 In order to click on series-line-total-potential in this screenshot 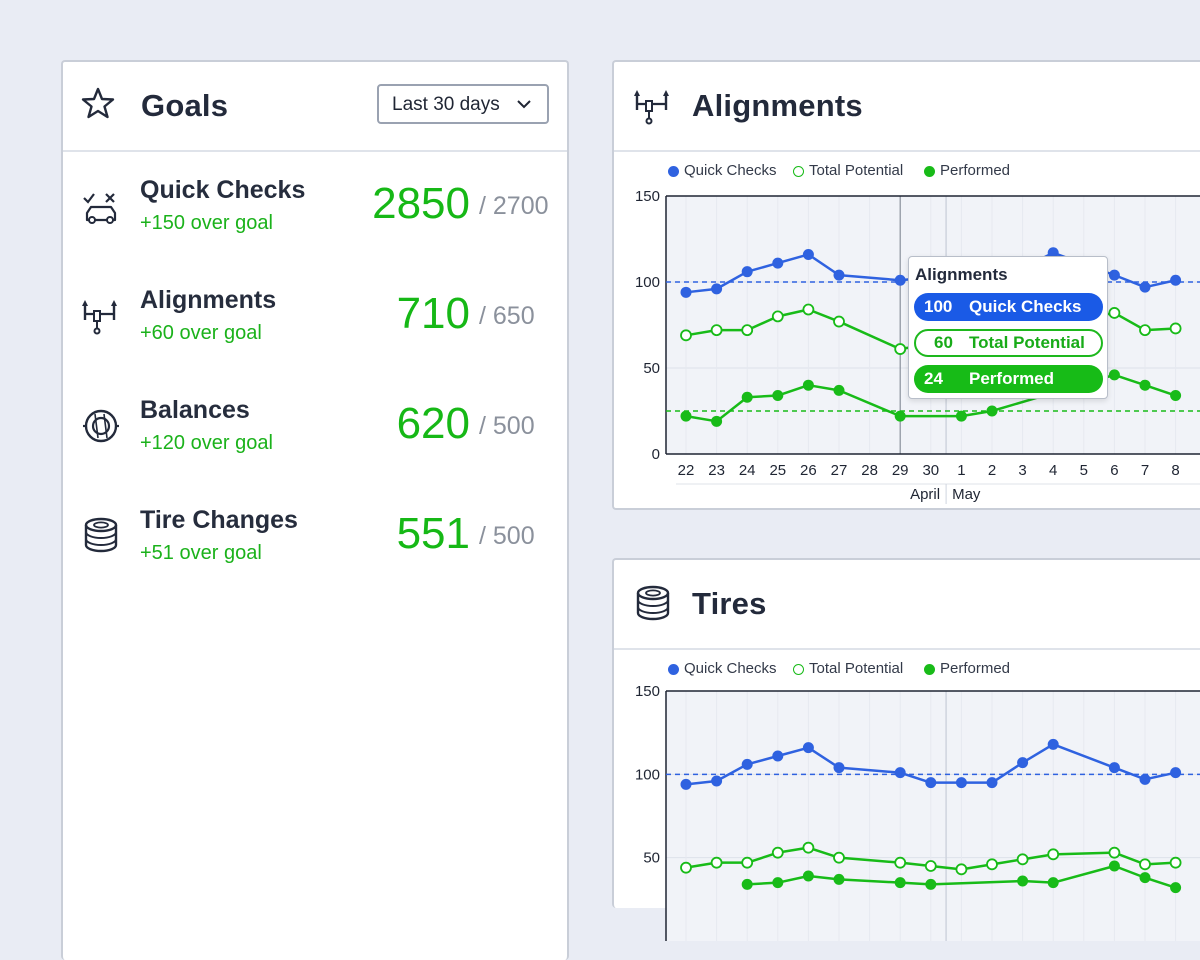, I will do `click(930, 329)`.